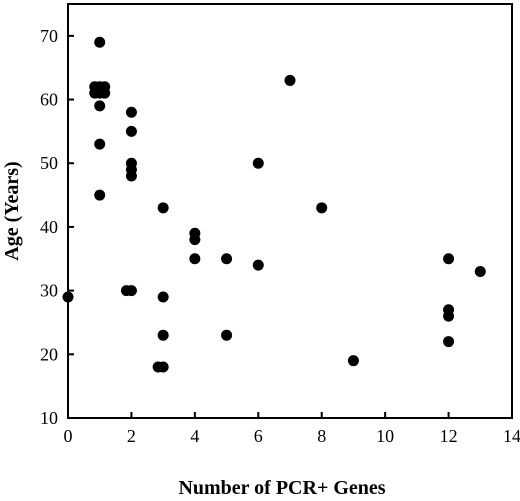 Image resolution: width=520 pixels, height=501 pixels. Describe the element at coordinates (49, 36) in the screenshot. I see `y-tick-label: 70` at that location.